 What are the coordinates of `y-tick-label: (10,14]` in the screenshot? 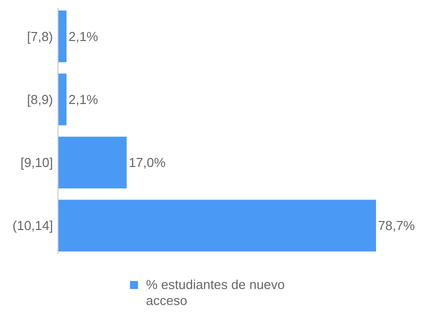 It's located at (32, 226).